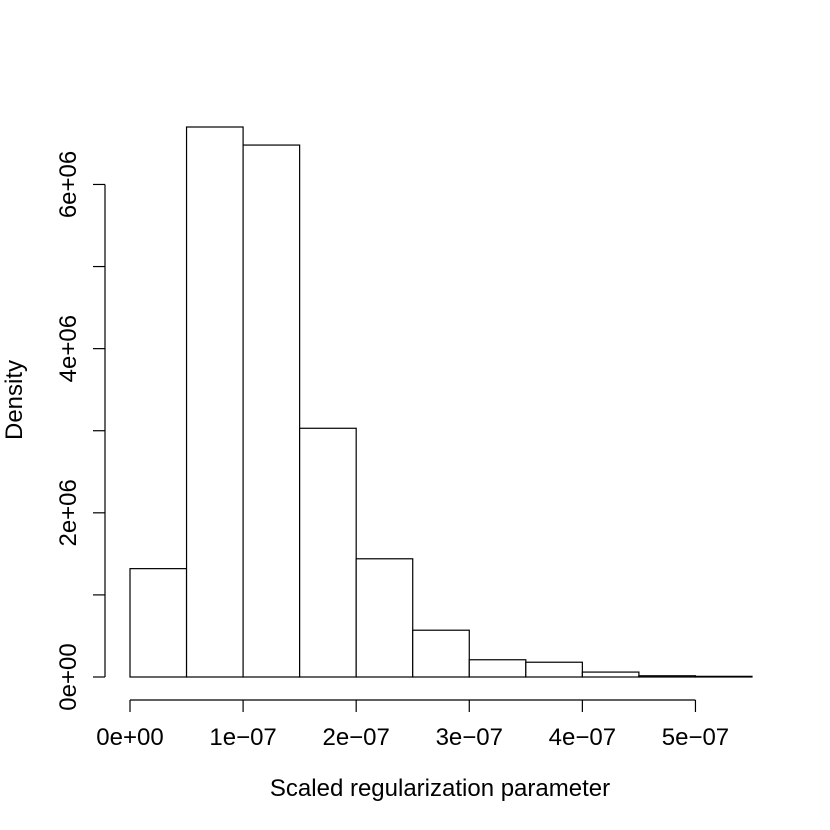 This screenshot has height=830, width=830. I want to click on x-tick-label: 3e−07, so click(469, 737).